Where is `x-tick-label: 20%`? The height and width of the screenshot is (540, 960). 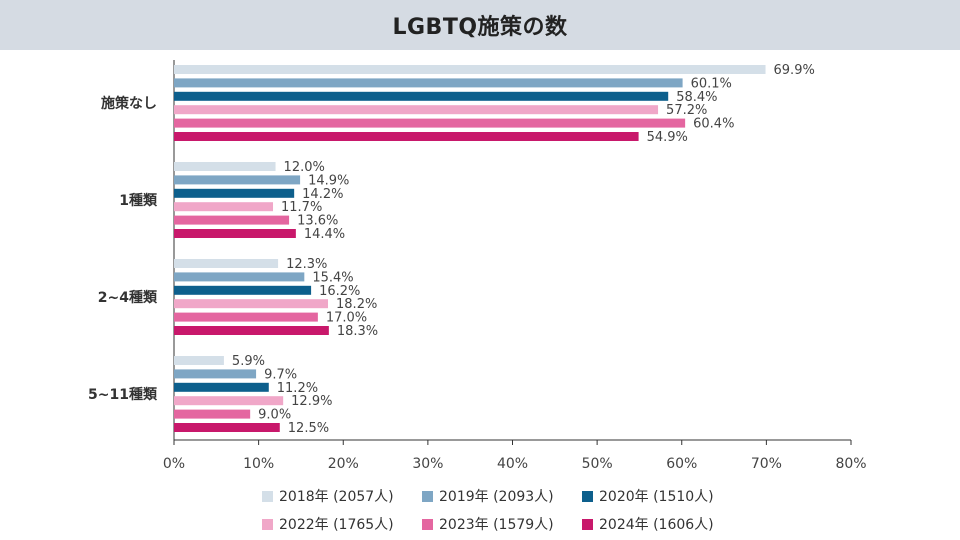
x-tick-label: 20% is located at coordinates (343, 464).